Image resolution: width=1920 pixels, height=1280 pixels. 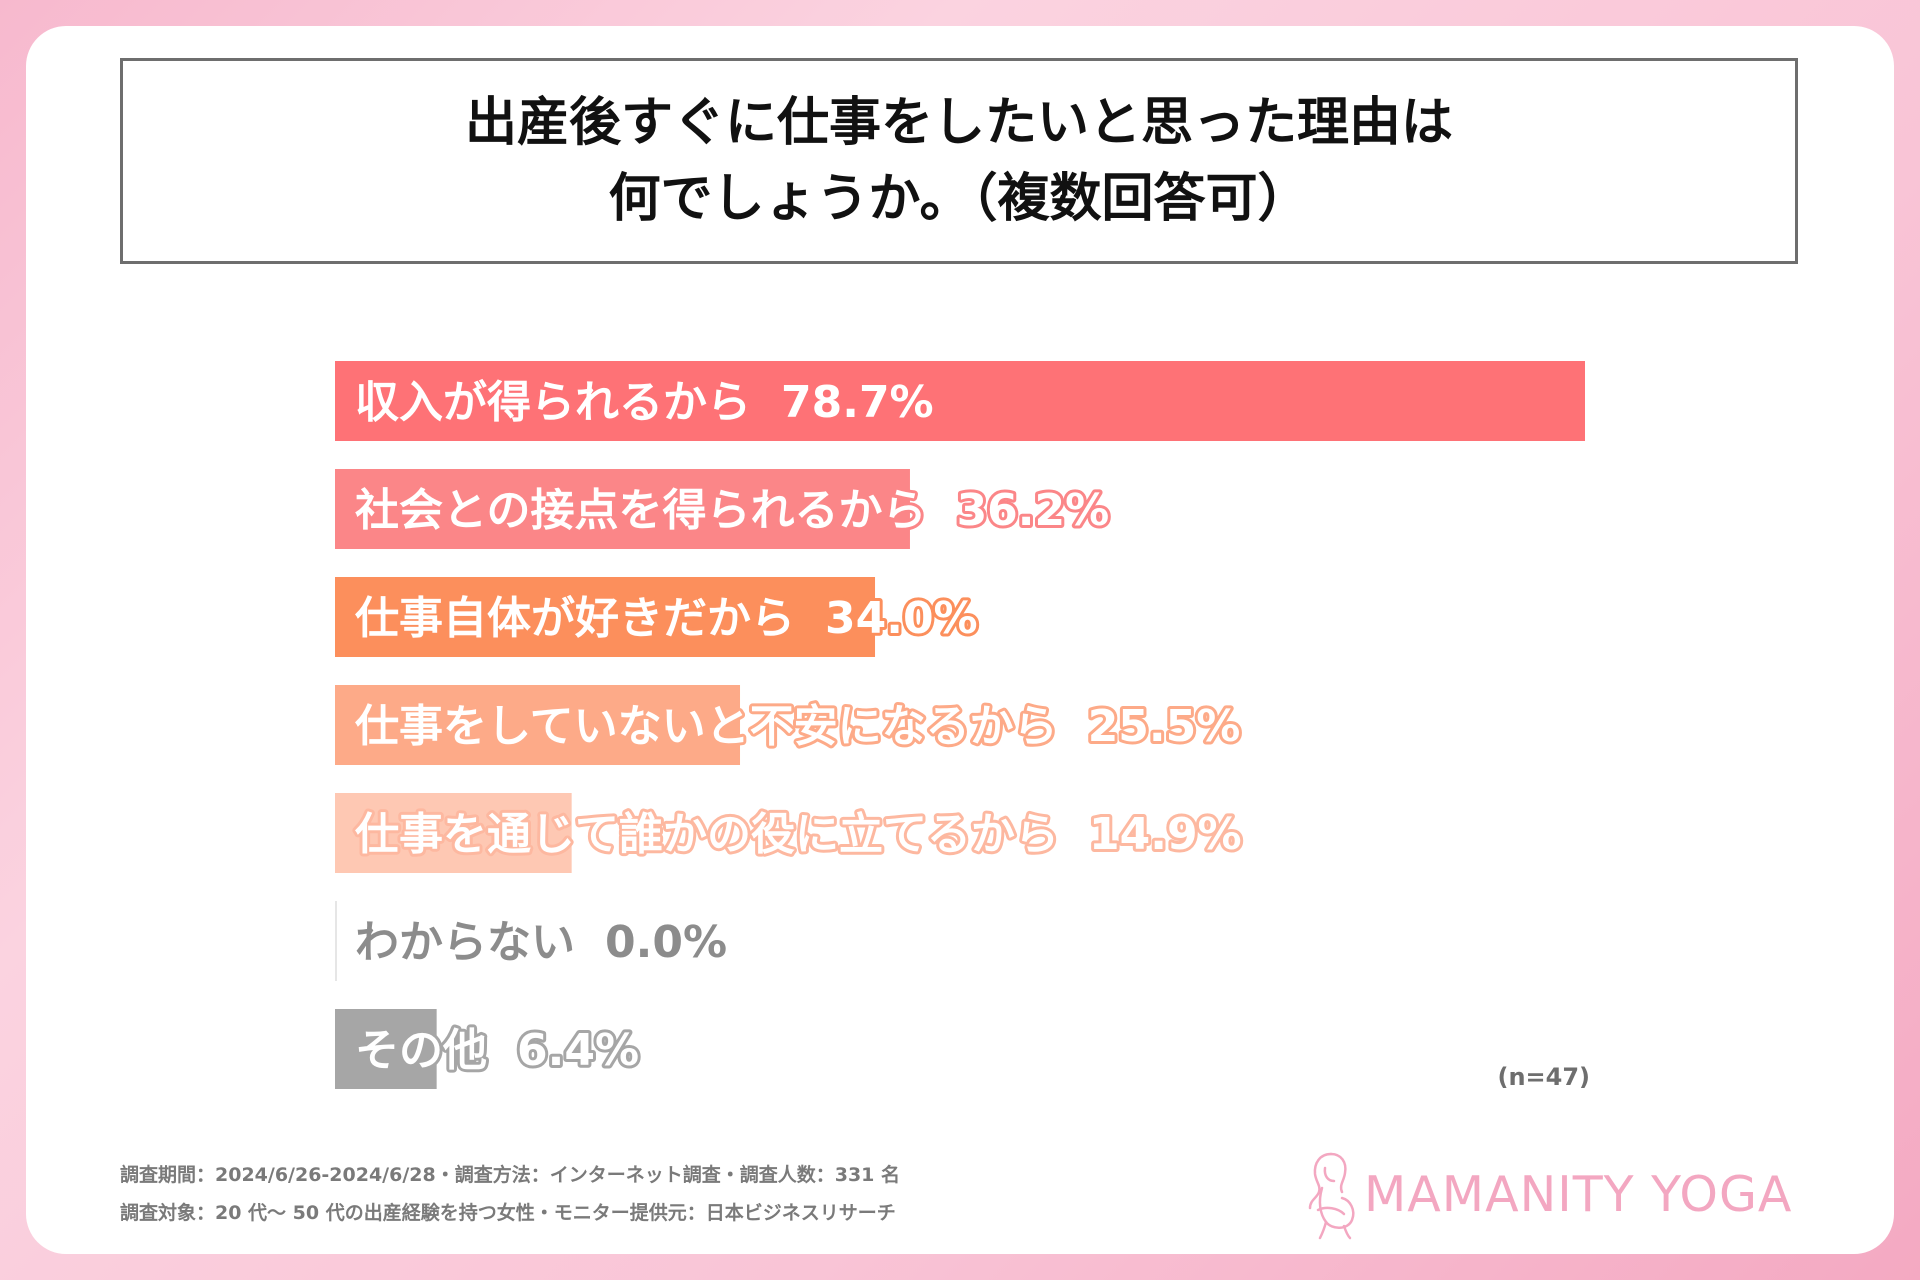 What do you see at coordinates (421, 1050) in the screenshot?
I see `category-label-7: その他` at bounding box center [421, 1050].